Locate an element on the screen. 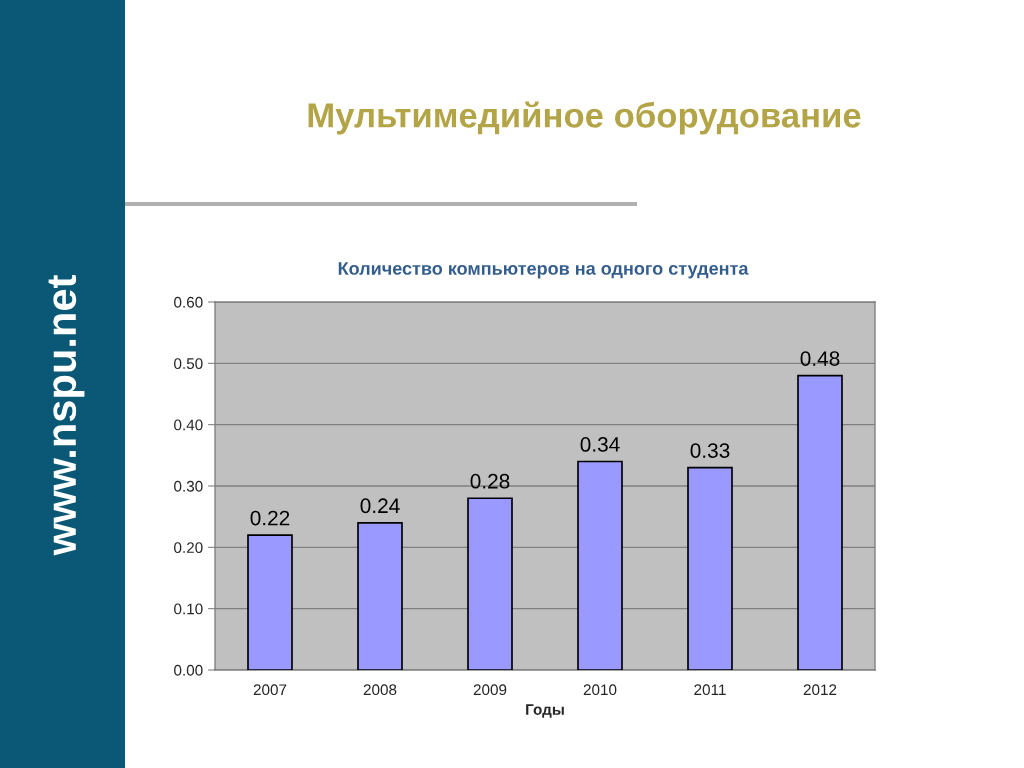 The height and width of the screenshot is (768, 1024). data-label: 0.34 is located at coordinates (600, 444).